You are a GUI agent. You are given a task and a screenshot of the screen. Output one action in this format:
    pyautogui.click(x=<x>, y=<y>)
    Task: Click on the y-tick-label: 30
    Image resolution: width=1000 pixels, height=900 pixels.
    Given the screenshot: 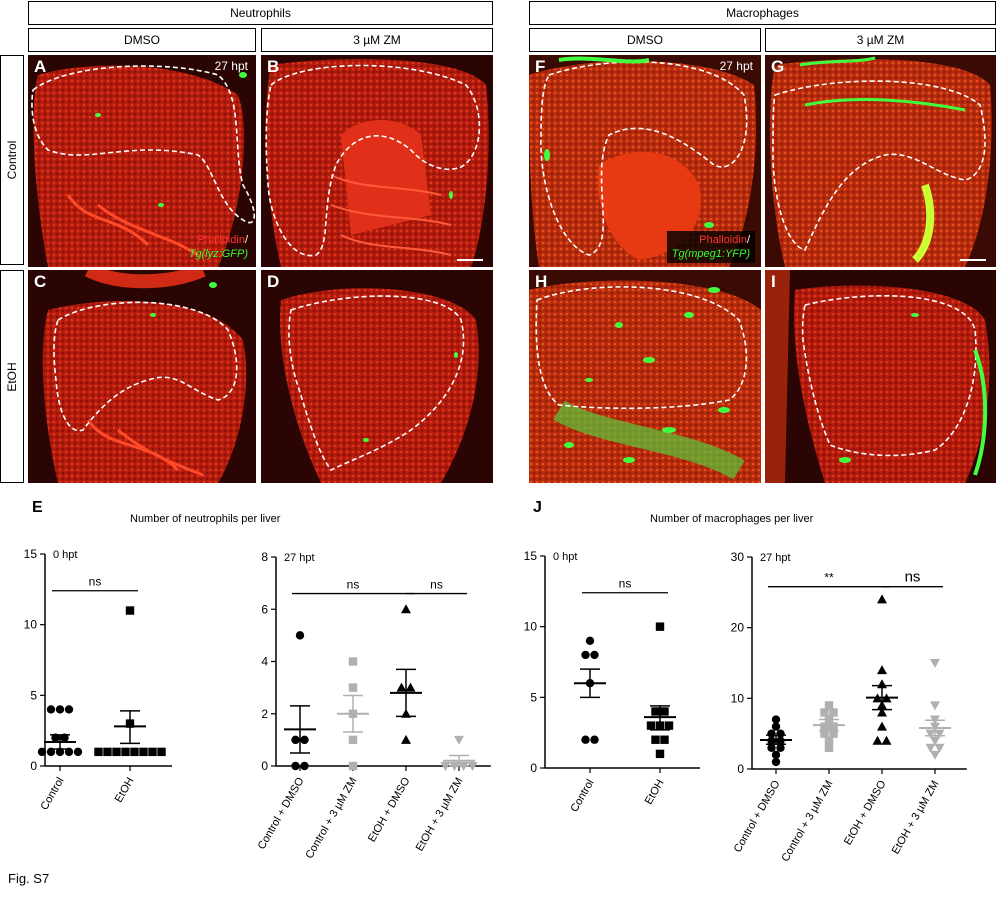 What is the action you would take?
    pyautogui.click(x=738, y=557)
    